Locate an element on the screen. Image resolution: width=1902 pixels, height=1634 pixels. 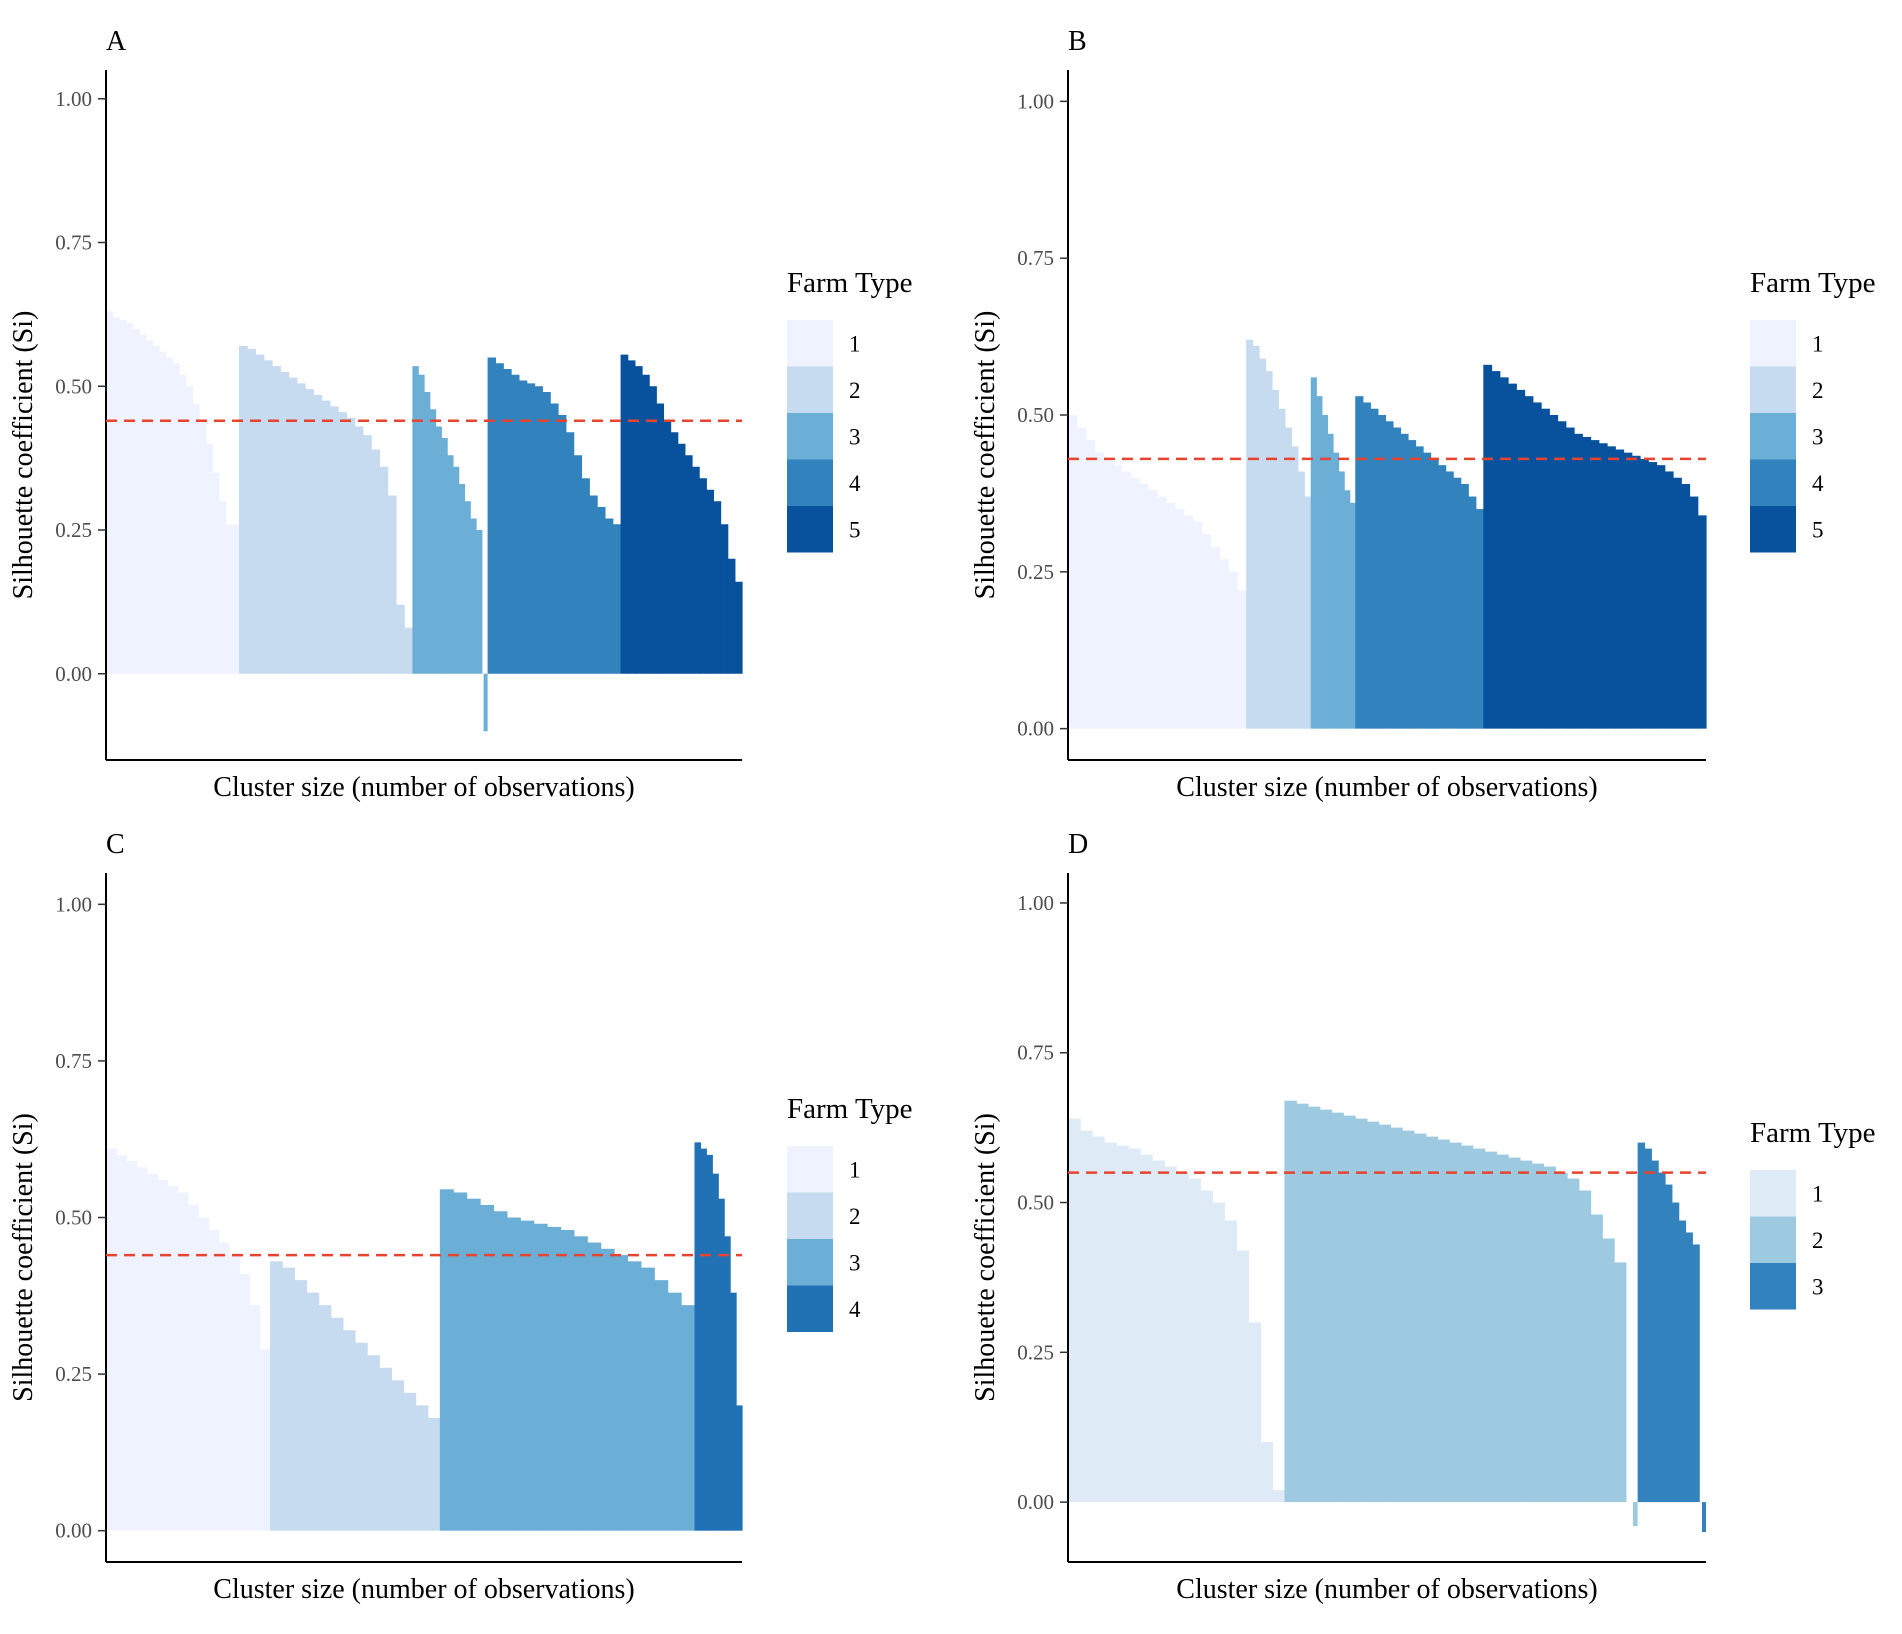
panel-title: A is located at coordinates (116, 41).